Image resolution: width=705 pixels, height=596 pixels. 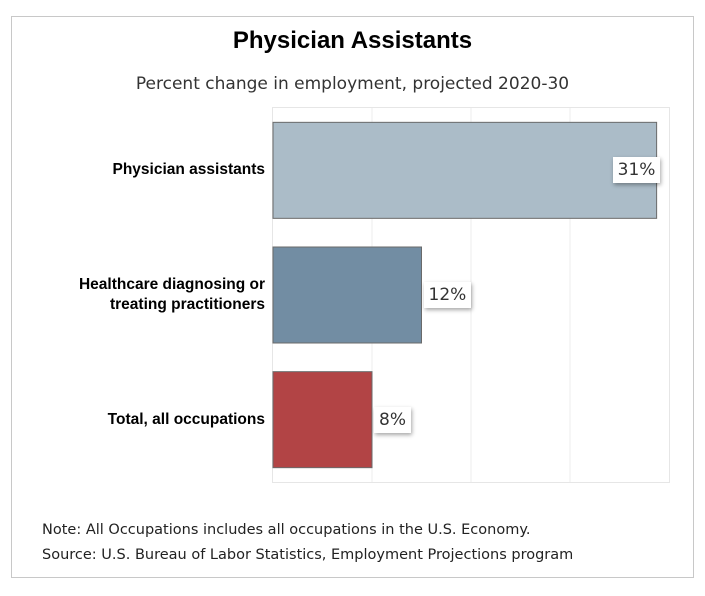 I want to click on category-label-line: Healthcare diagnosing or, so click(x=171, y=284).